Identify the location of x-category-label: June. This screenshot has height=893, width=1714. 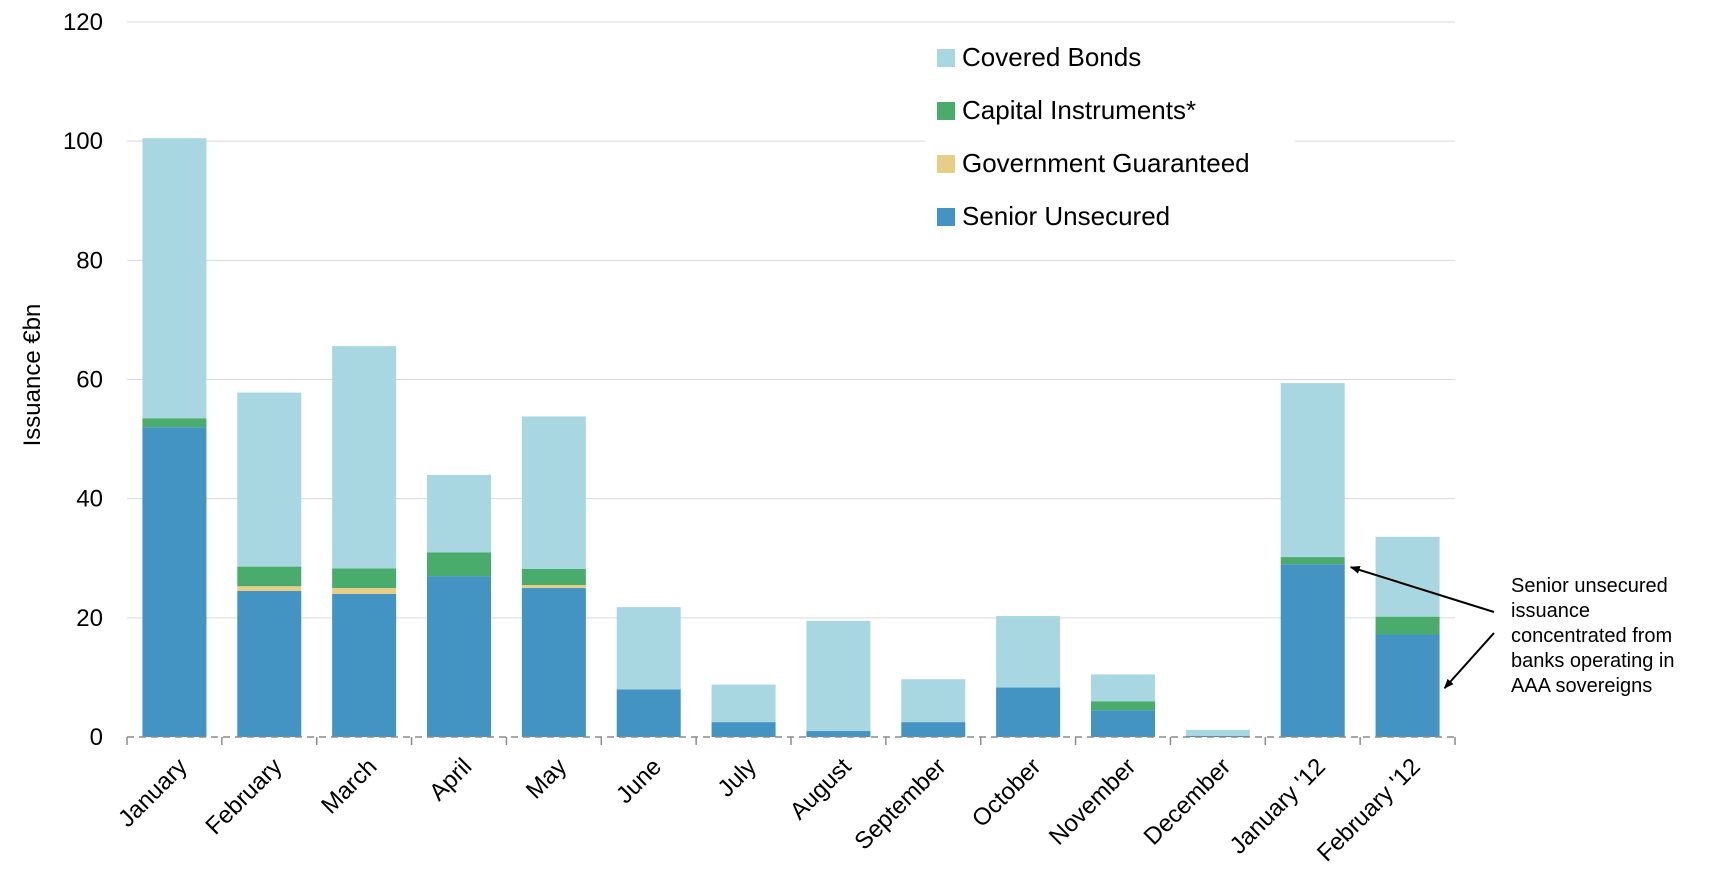
(639, 781).